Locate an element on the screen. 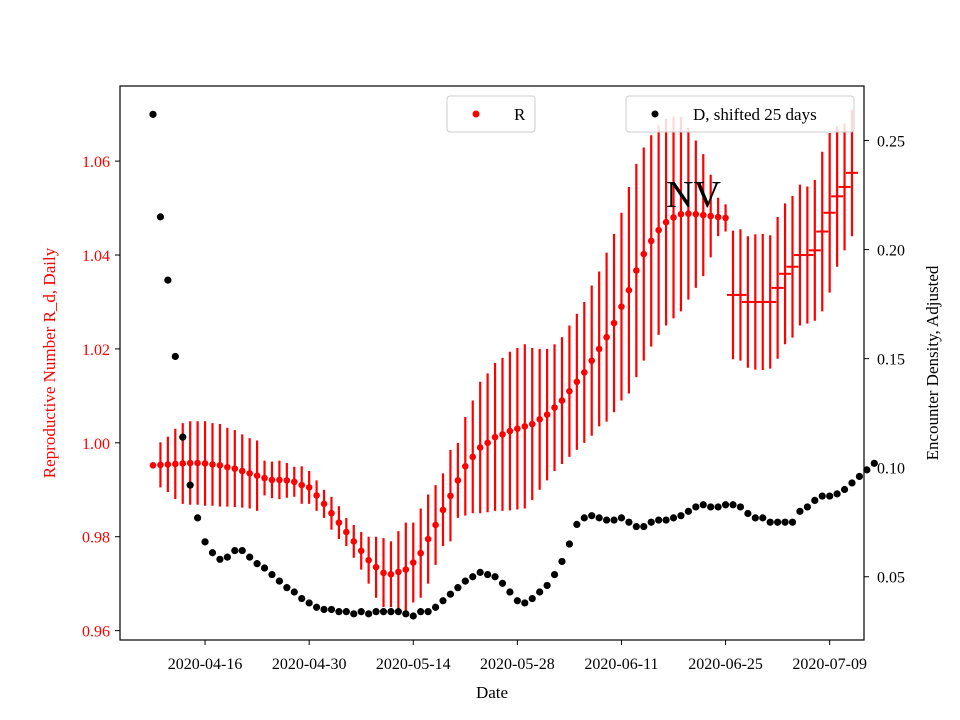 The width and height of the screenshot is (960, 720). left-axis-label: Reproductive Number R_d, Daily is located at coordinates (49, 362).